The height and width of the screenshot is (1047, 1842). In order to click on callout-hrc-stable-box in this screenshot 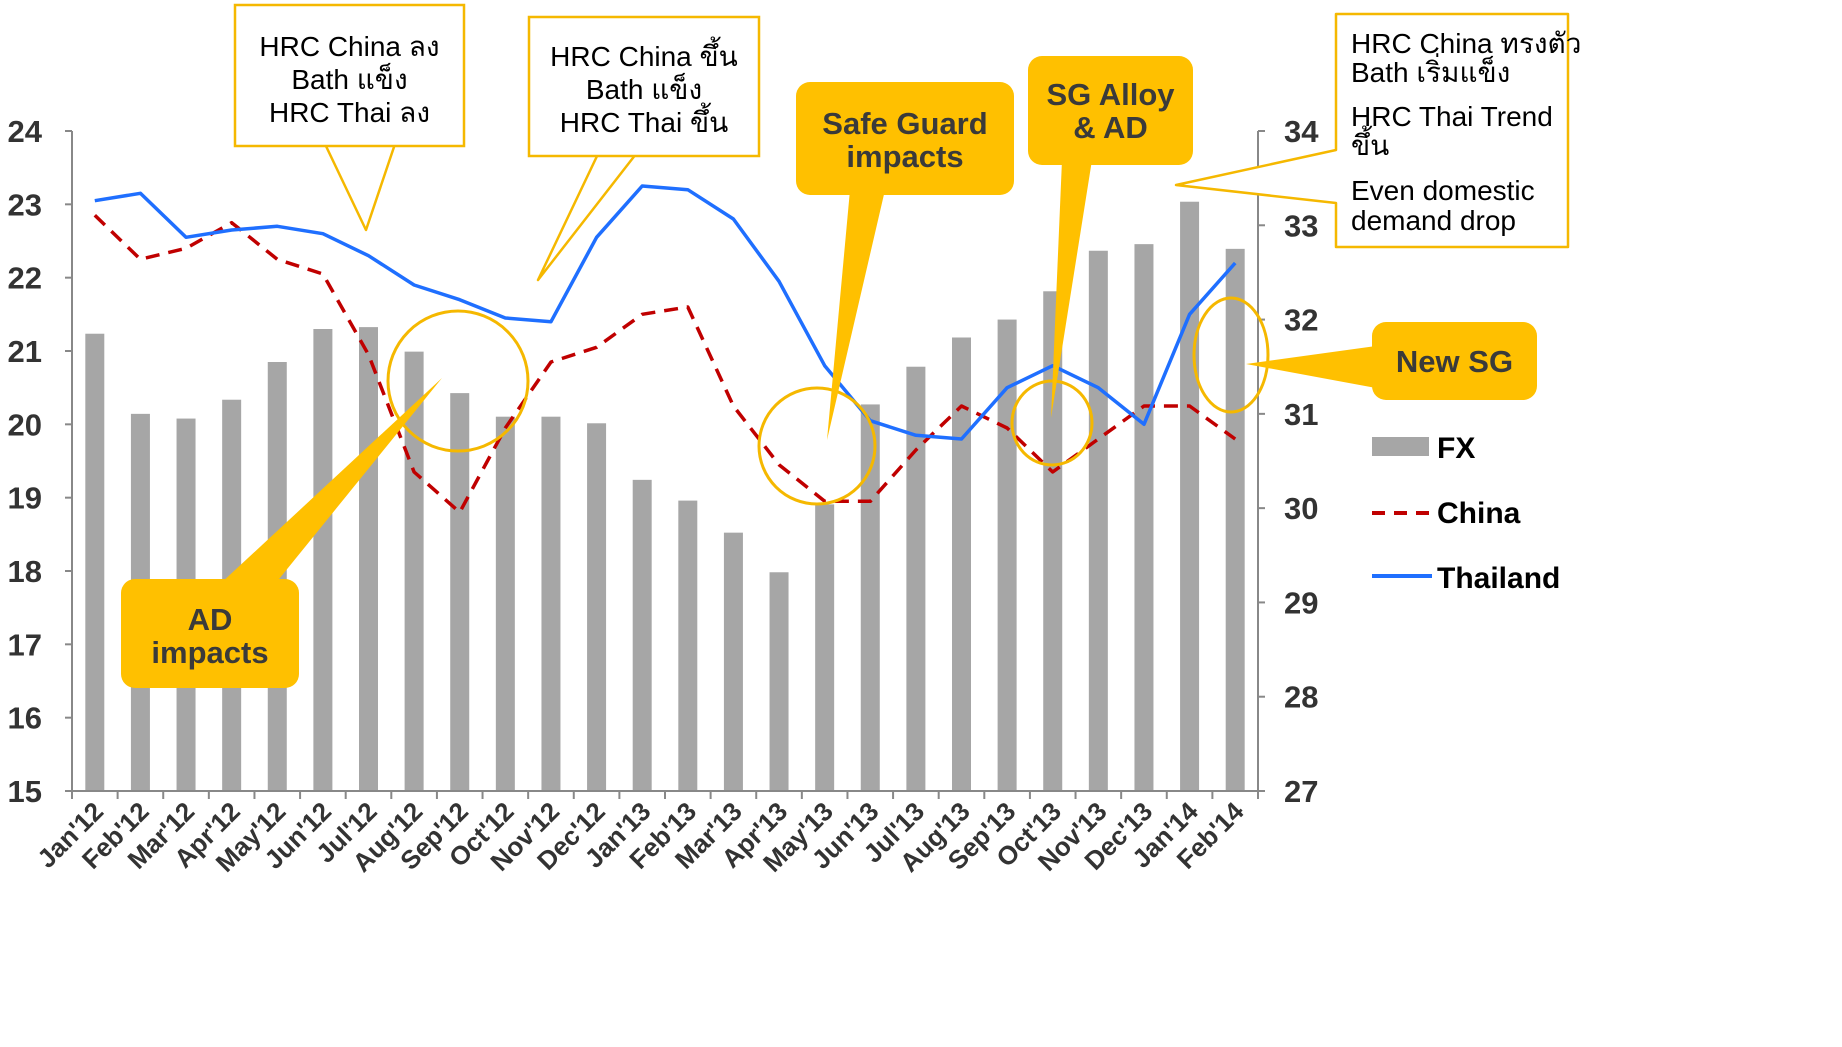, I will do `click(1372, 130)`.